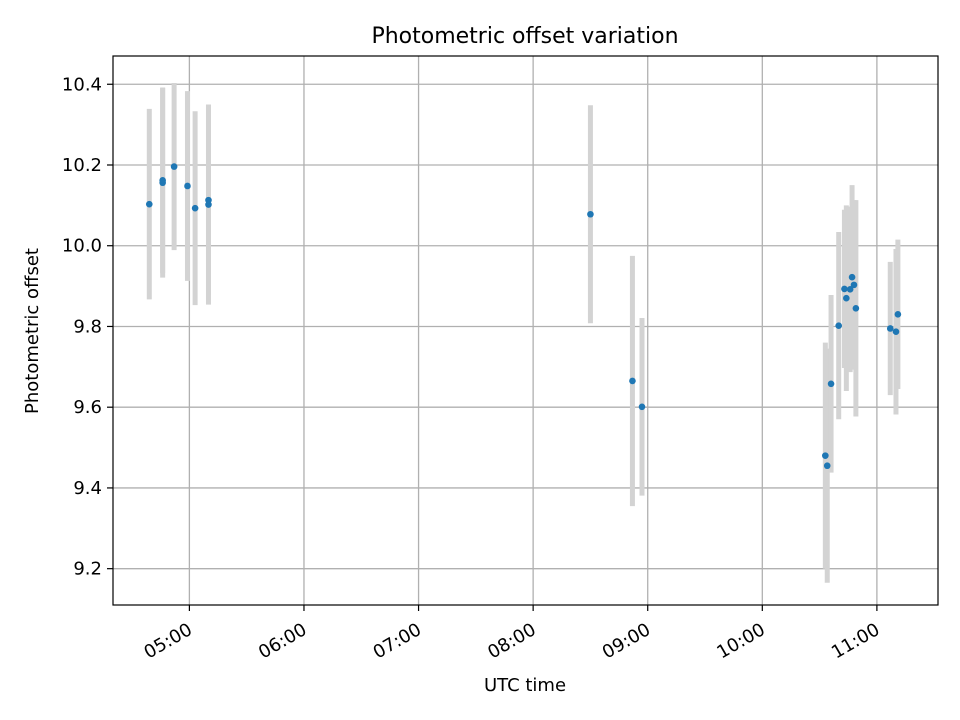 The image size is (960, 720). I want to click on y-tick-label: 9.2, so click(87, 569).